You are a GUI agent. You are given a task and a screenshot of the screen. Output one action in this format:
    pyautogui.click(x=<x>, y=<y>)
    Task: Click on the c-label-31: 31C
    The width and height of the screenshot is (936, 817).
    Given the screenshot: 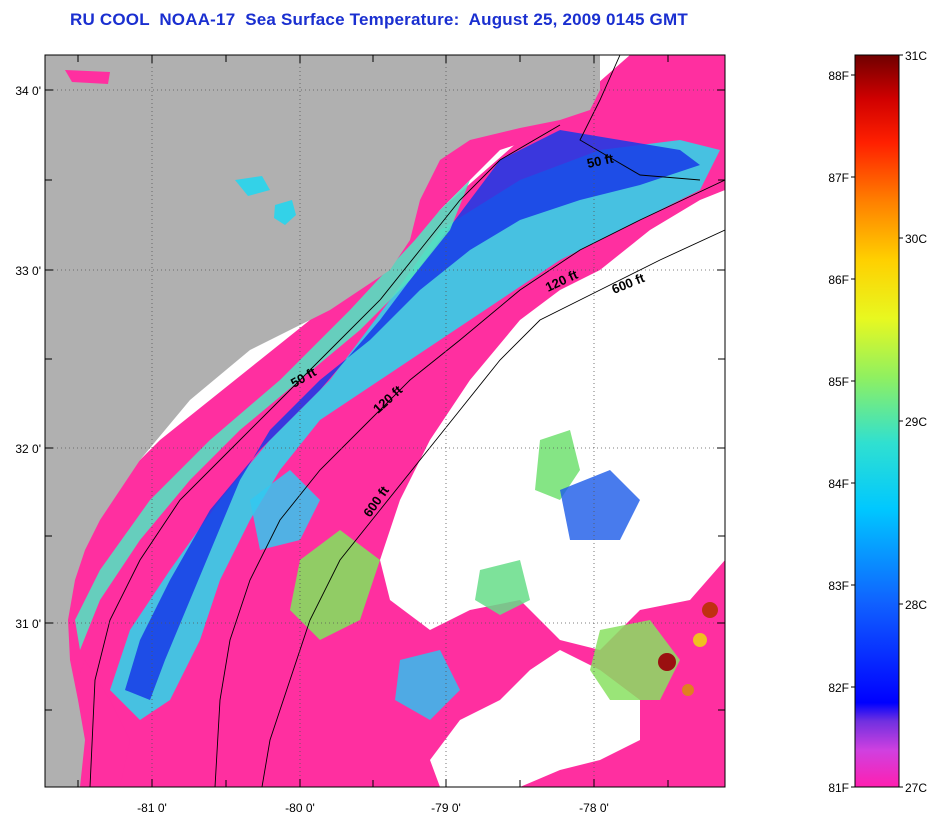 What is the action you would take?
    pyautogui.click(x=916, y=56)
    